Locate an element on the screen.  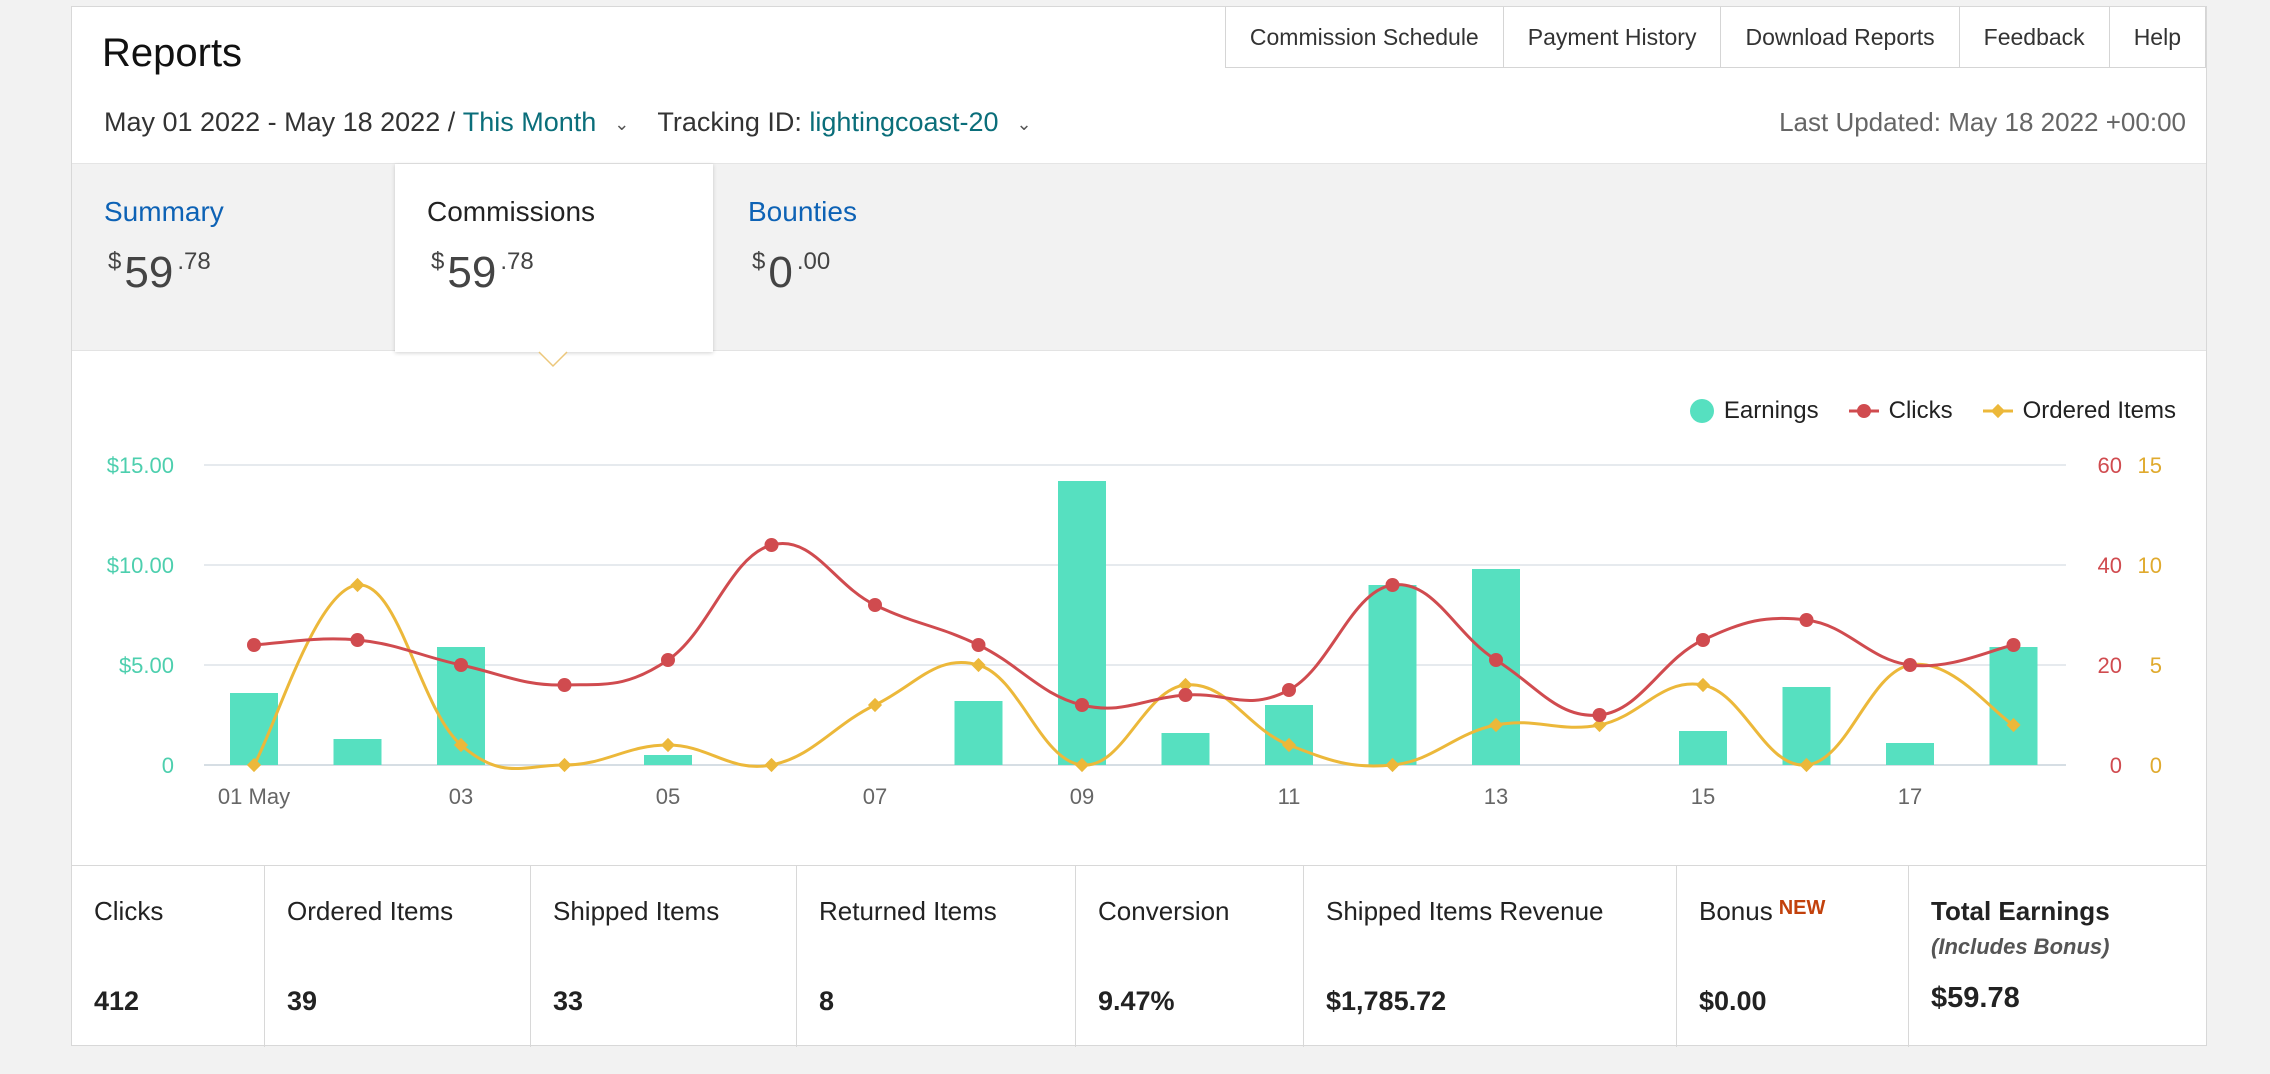
legend-clicks: Clicks is located at coordinates (1900, 411).